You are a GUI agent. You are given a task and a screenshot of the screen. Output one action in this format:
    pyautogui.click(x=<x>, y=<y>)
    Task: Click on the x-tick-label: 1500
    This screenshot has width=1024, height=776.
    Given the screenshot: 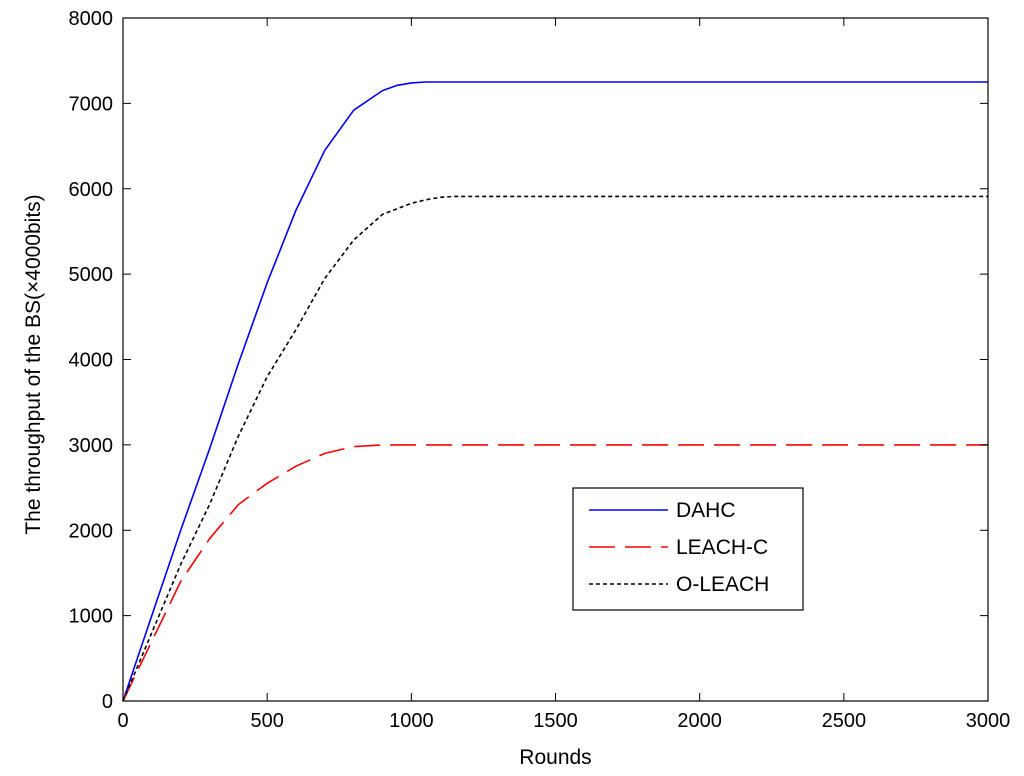 What is the action you would take?
    pyautogui.click(x=555, y=721)
    